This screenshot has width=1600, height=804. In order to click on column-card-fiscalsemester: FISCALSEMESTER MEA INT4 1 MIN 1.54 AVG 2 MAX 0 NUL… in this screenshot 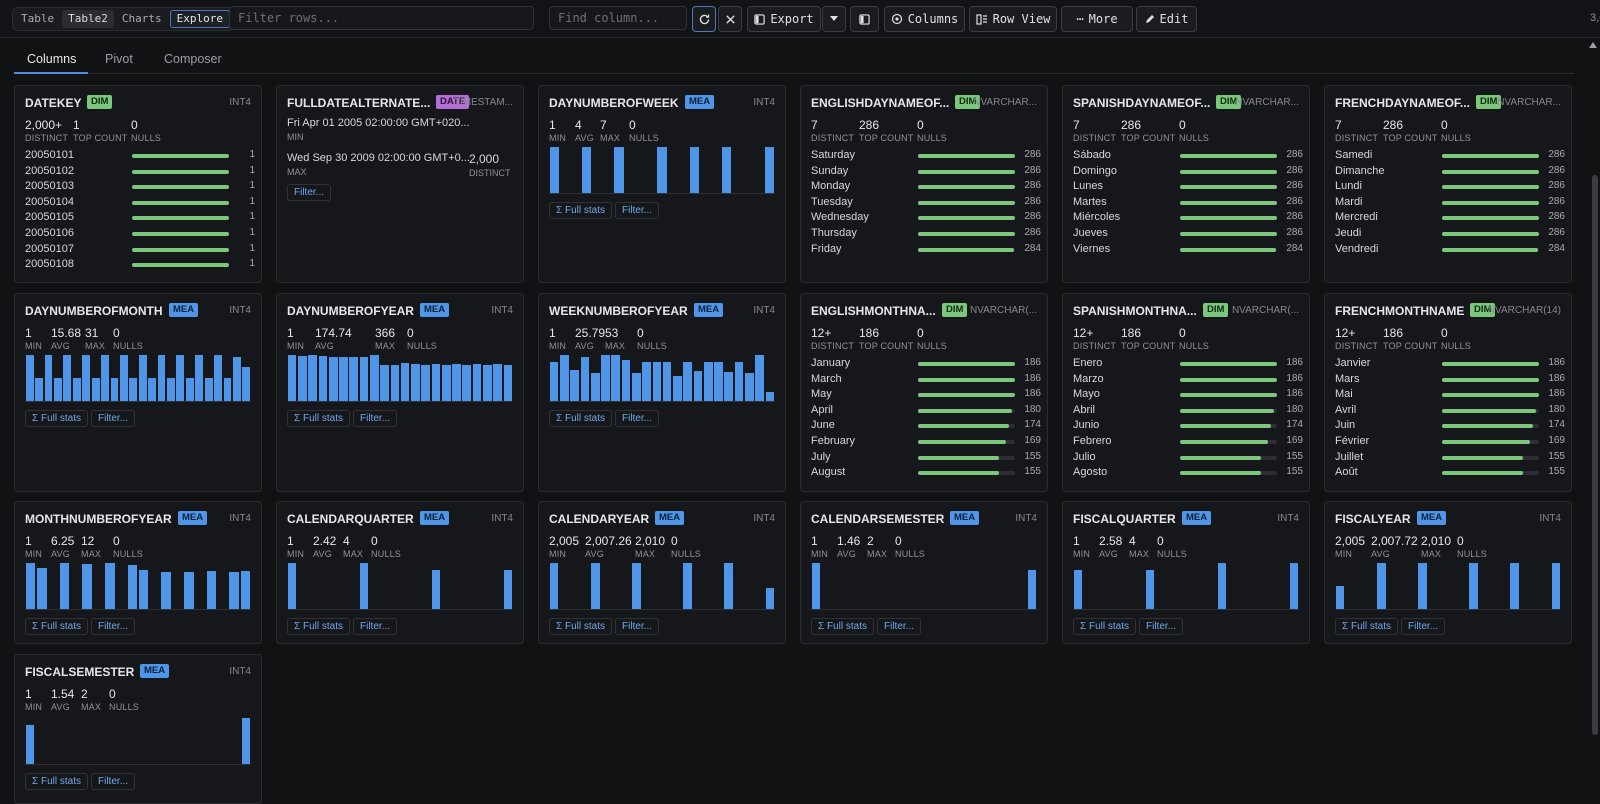, I will do `click(138, 729)`.